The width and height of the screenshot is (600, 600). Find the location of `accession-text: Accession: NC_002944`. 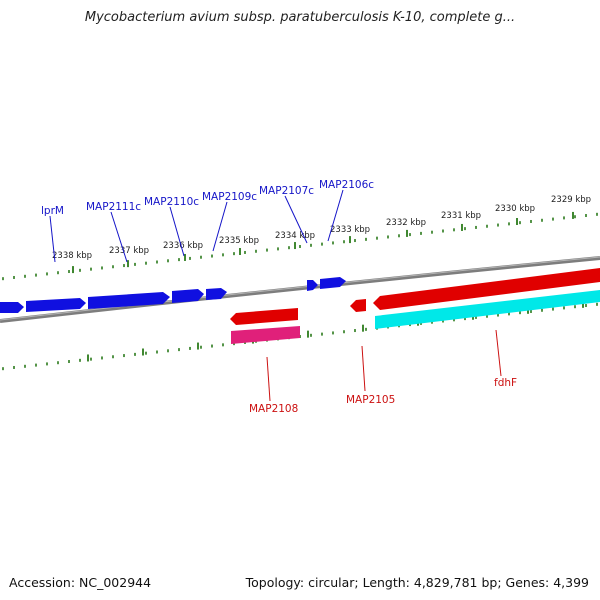

accession-text: Accession: NC_002944 is located at coordinates (80, 582).